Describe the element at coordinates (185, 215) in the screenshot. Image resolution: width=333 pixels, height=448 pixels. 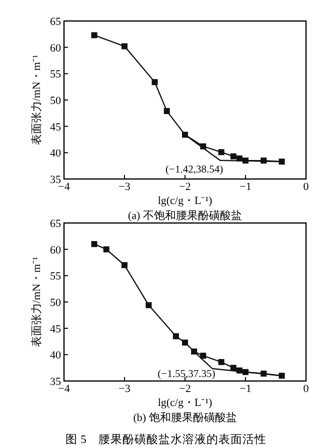
I see `text: (a) 不饱和腰果酚磺酸盐` at that location.